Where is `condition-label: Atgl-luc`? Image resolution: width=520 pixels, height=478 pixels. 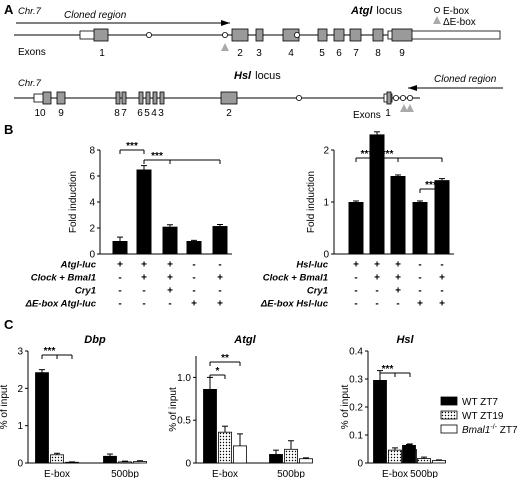
condition-label: Atgl-luc is located at coordinates (78, 265).